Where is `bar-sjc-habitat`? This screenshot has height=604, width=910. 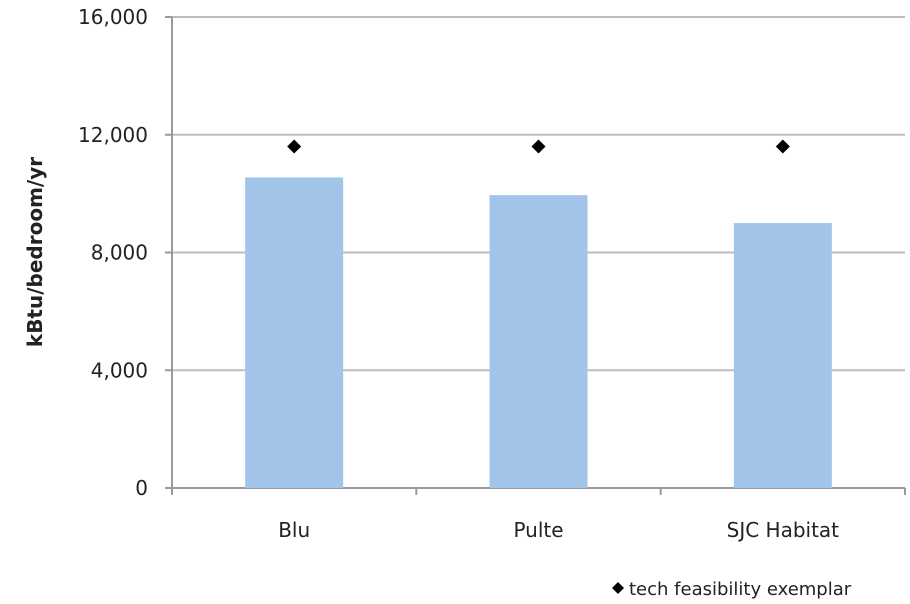
bar-sjc-habitat is located at coordinates (782, 355).